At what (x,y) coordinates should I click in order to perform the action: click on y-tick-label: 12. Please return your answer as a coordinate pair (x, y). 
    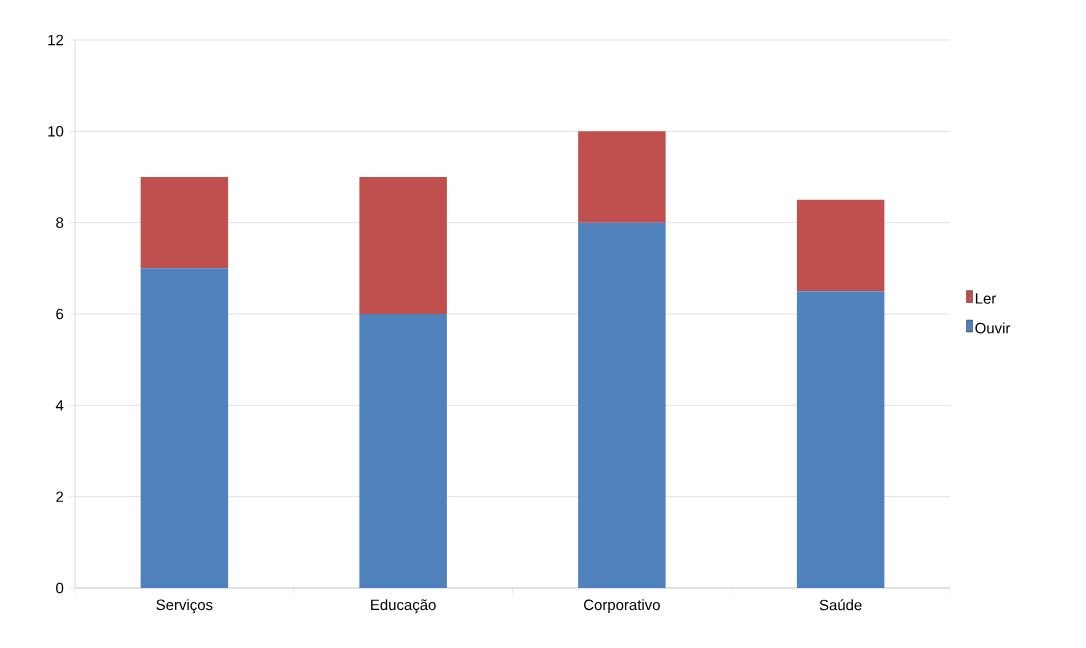
    Looking at the image, I should click on (56, 40).